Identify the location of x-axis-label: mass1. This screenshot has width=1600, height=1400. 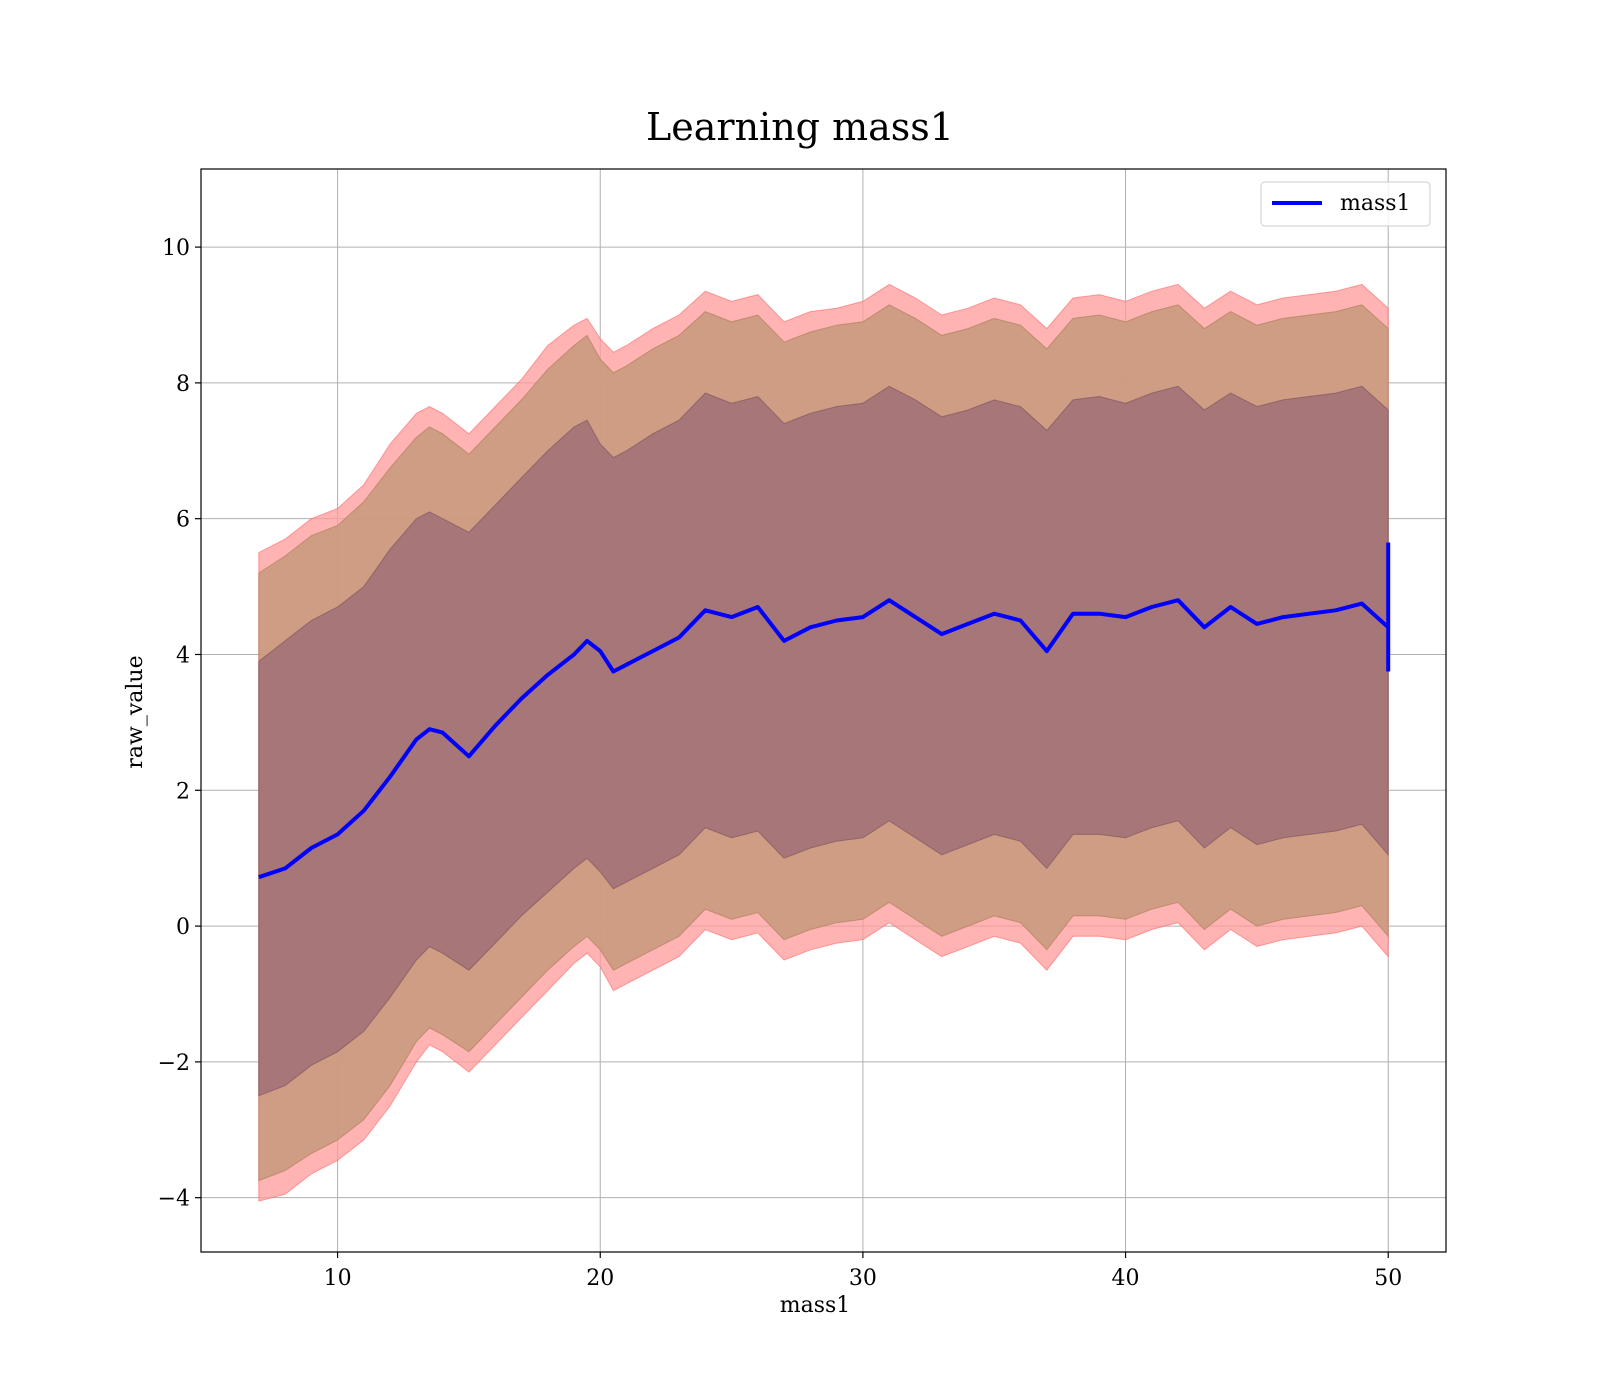
(815, 1305).